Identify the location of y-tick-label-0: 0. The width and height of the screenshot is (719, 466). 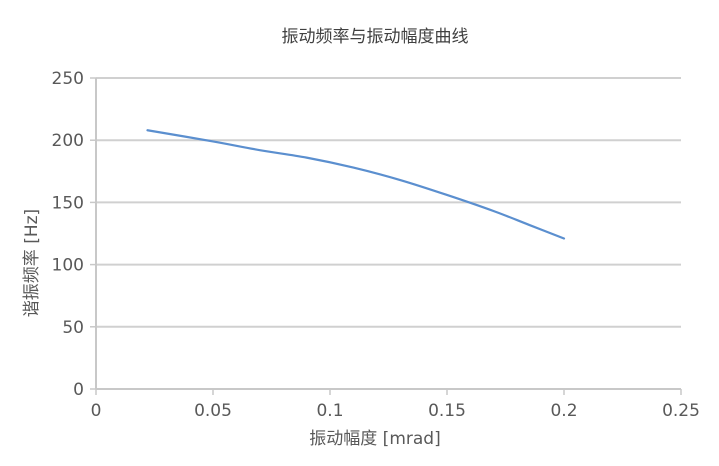
(78, 390).